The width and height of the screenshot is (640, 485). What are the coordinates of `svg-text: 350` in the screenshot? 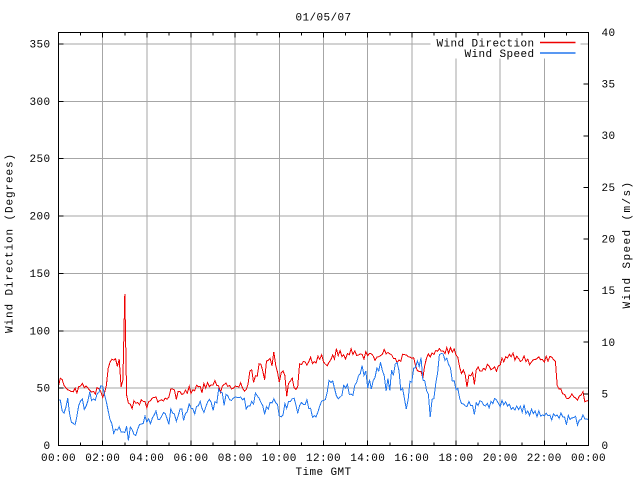 It's located at (39, 46).